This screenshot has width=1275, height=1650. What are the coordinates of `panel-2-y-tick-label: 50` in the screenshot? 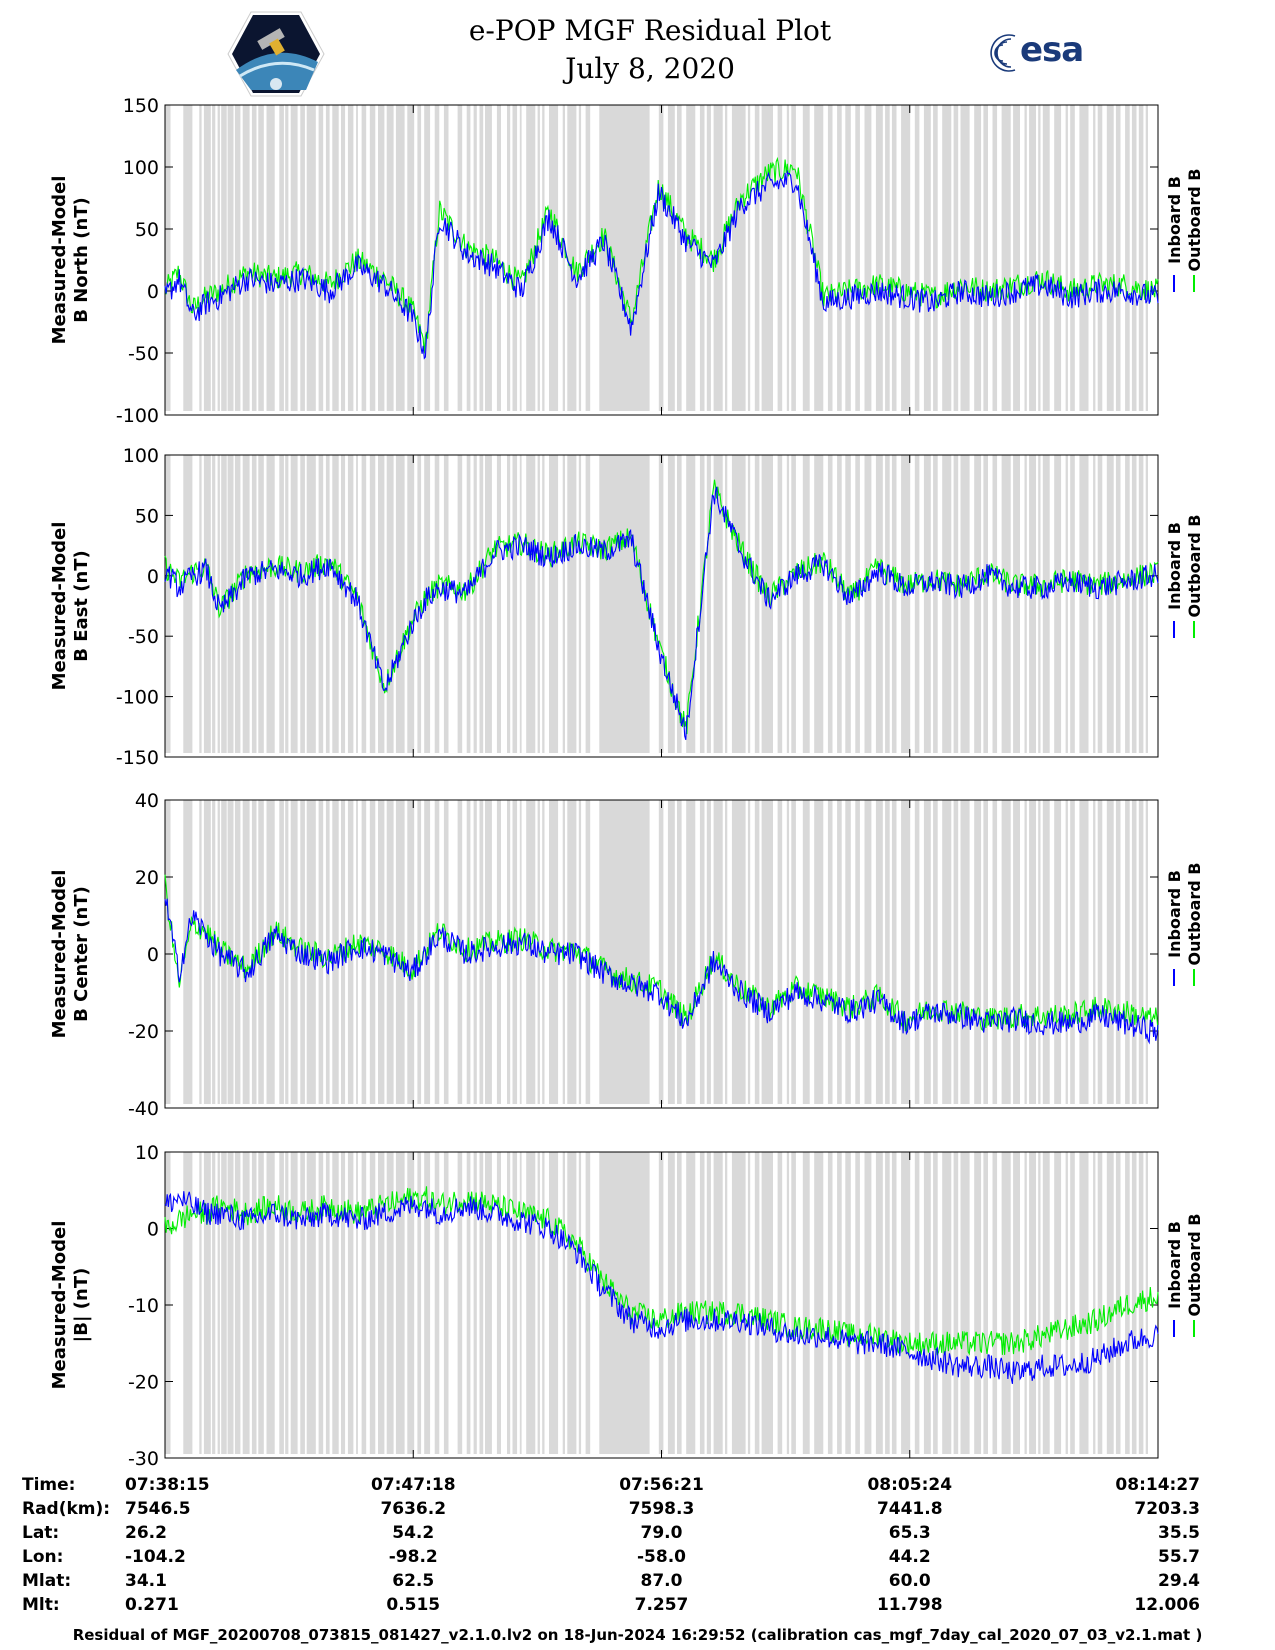 It's located at (147, 516).